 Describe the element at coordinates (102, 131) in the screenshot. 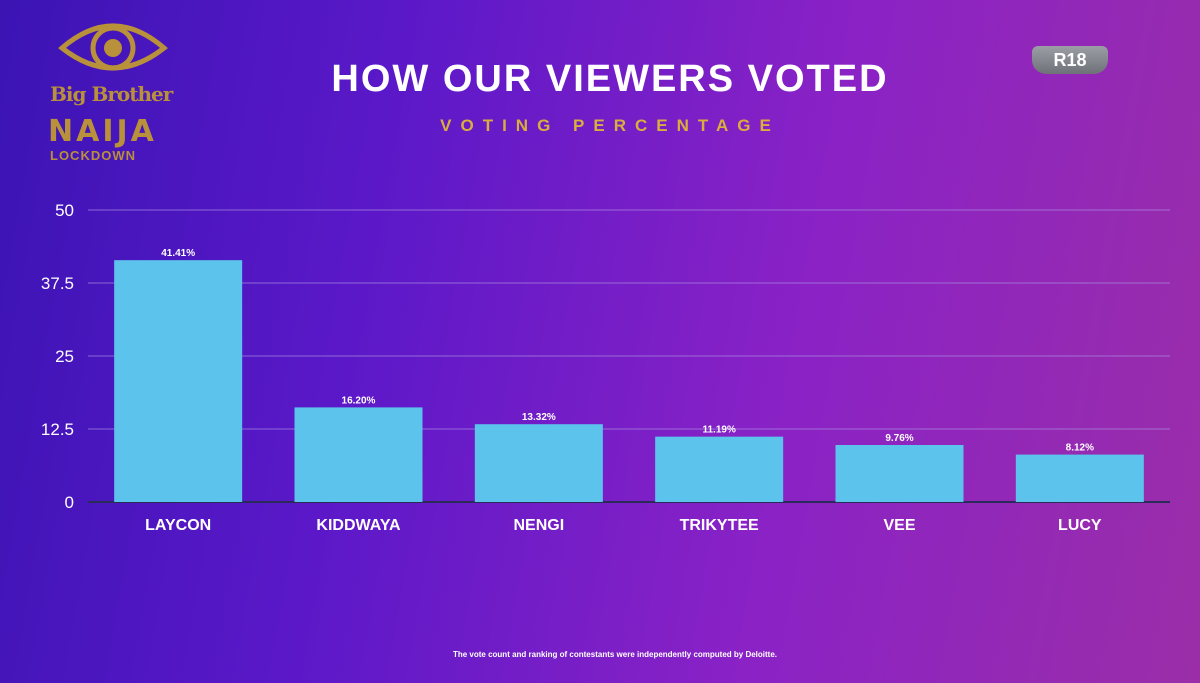

I see `logo-text-line2: NAIJA` at that location.